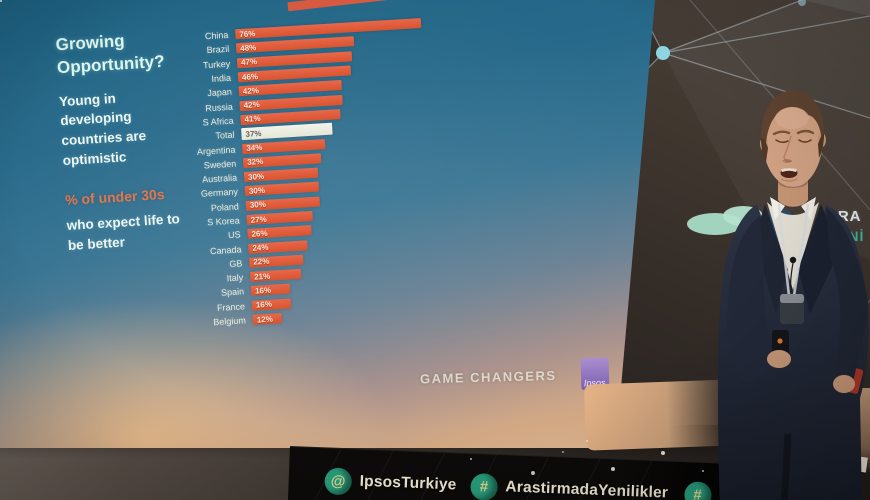 The width and height of the screenshot is (870, 500). I want to click on node-dot, so click(663, 53).